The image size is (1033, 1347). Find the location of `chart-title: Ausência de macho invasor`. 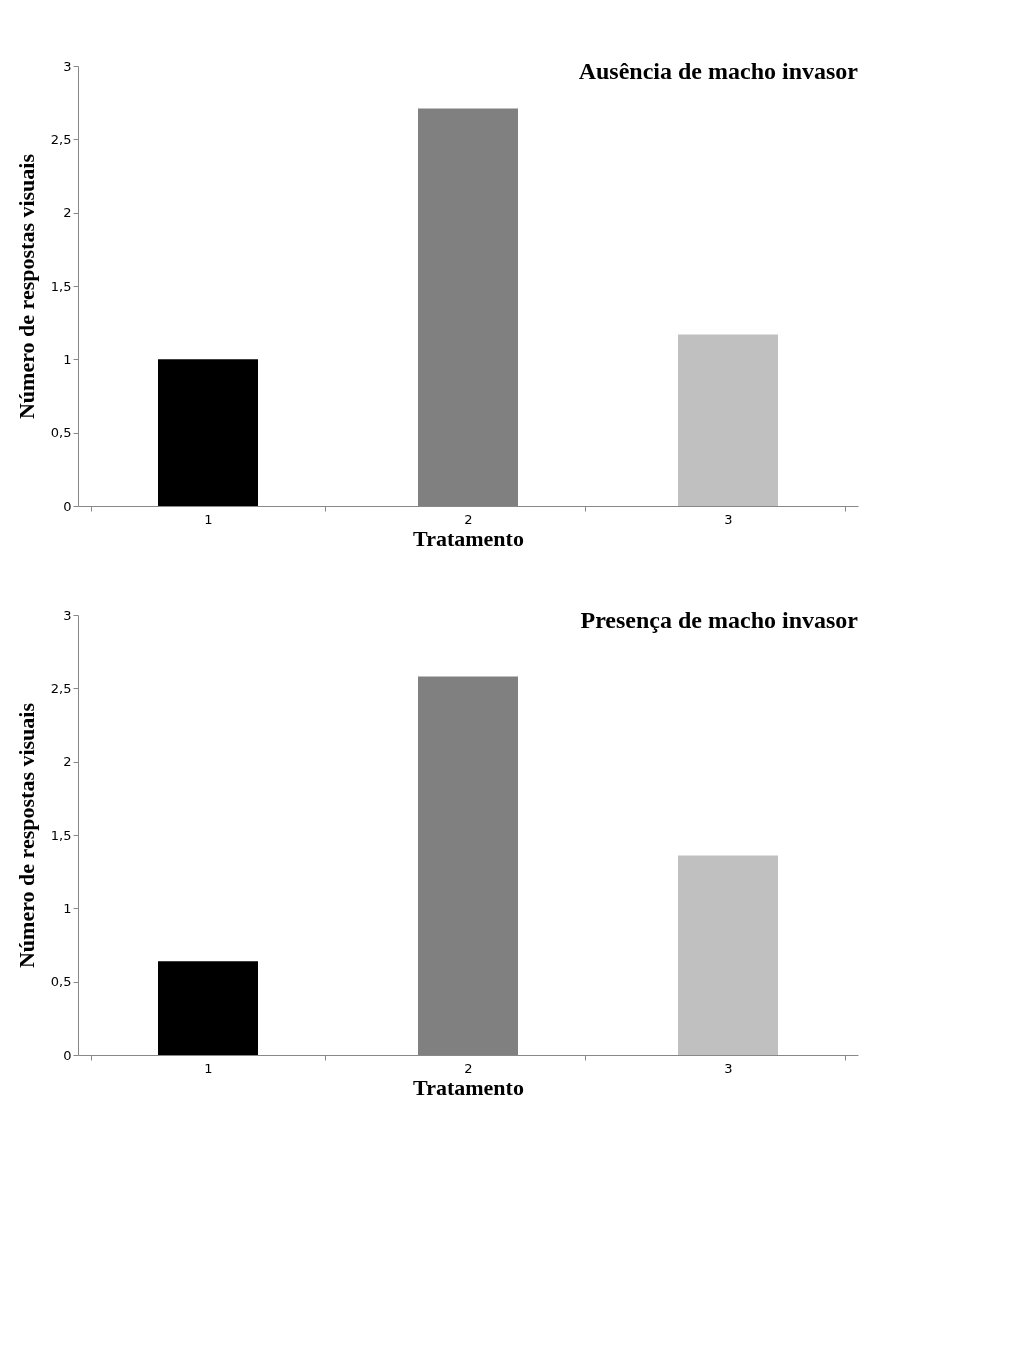

chart-title: Ausência de macho invasor is located at coordinates (718, 71).